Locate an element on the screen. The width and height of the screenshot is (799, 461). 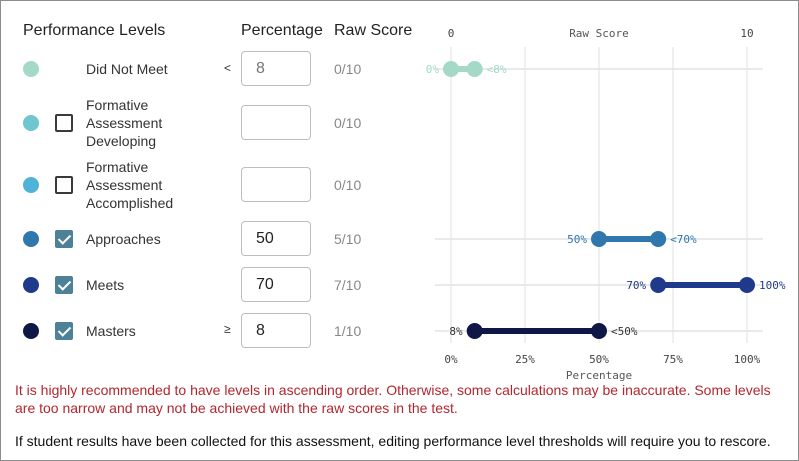
header-performance-levels: Performance Levels is located at coordinates (94, 30).